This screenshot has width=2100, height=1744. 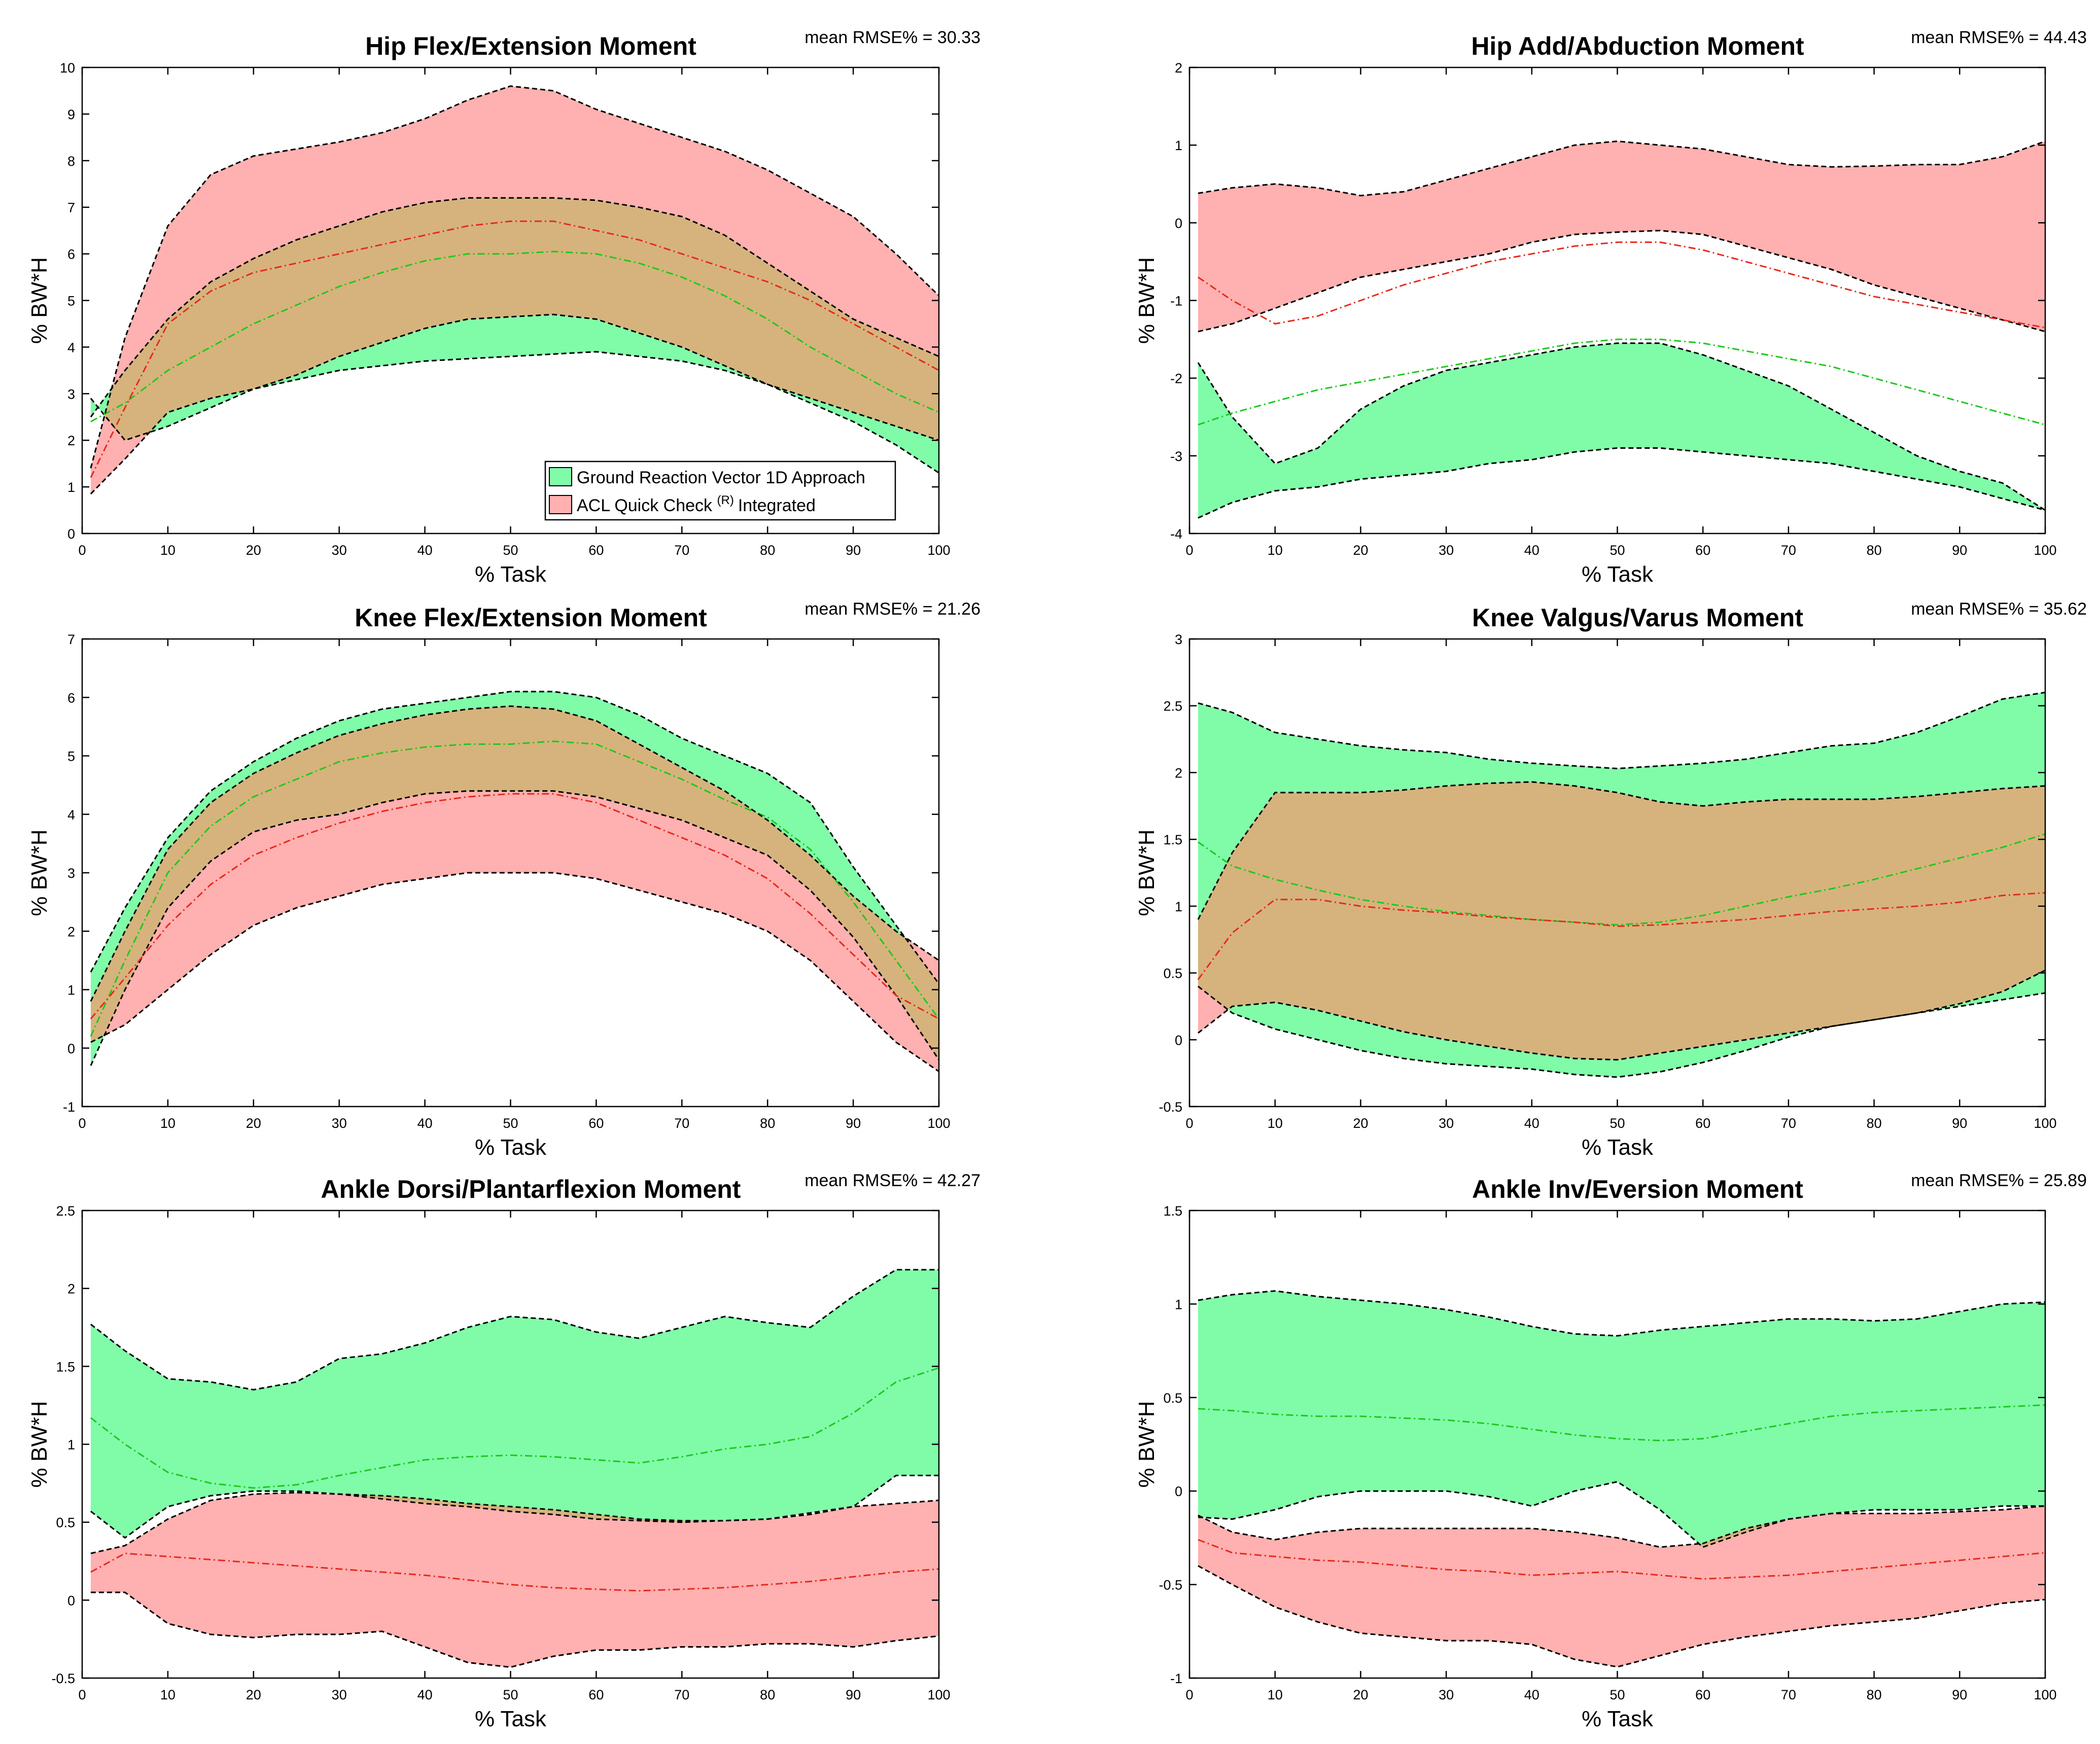 I want to click on y-tick-label: 0.5, so click(x=1172, y=973).